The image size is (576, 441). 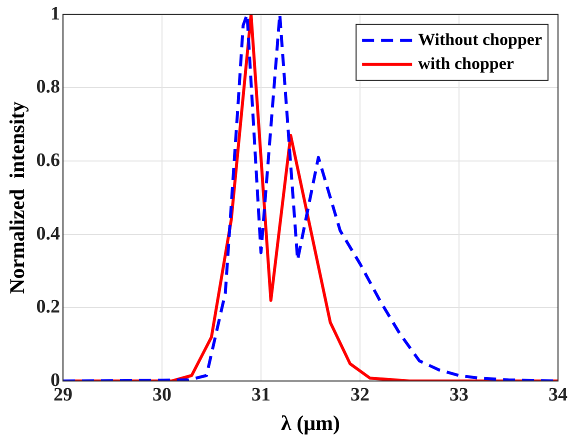 I want to click on x-tick-label: 33, so click(x=458, y=395).